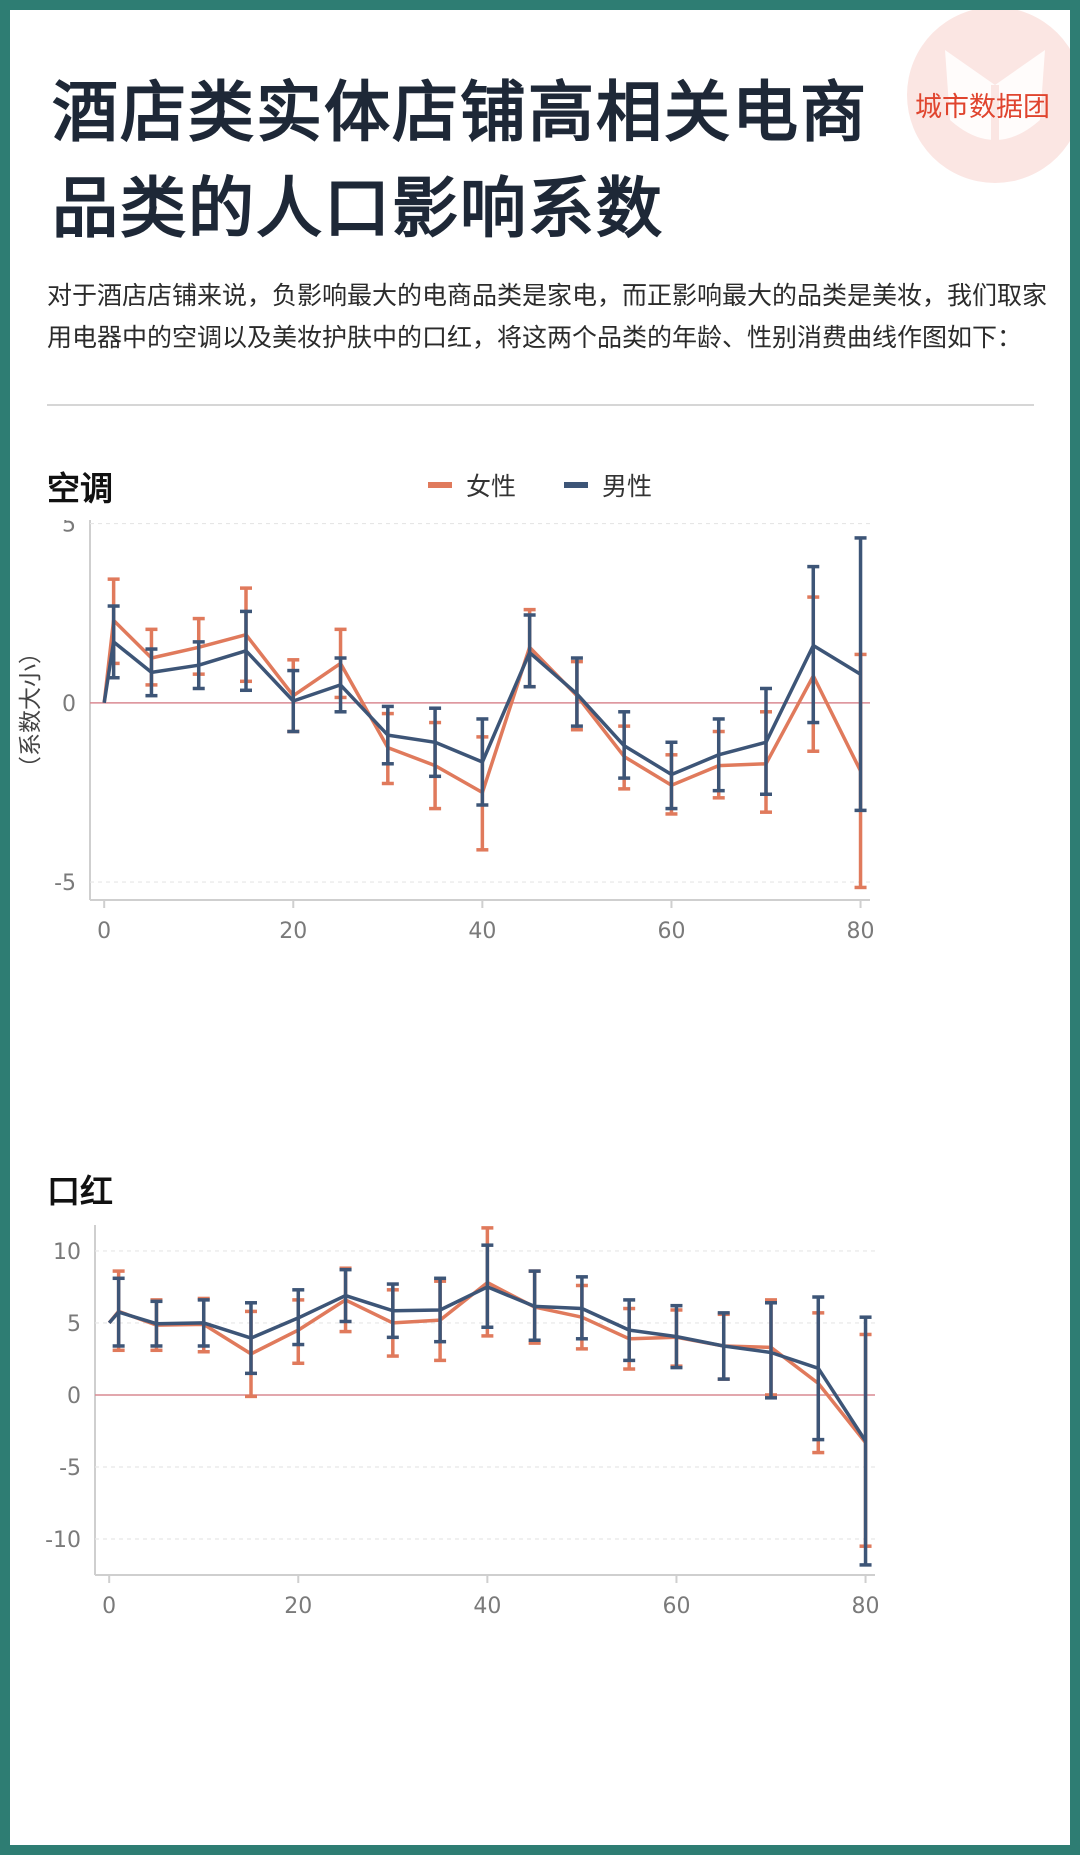 Image resolution: width=1080 pixels, height=1855 pixels. I want to click on lipstick-x-tick-label: 20, so click(298, 1606).